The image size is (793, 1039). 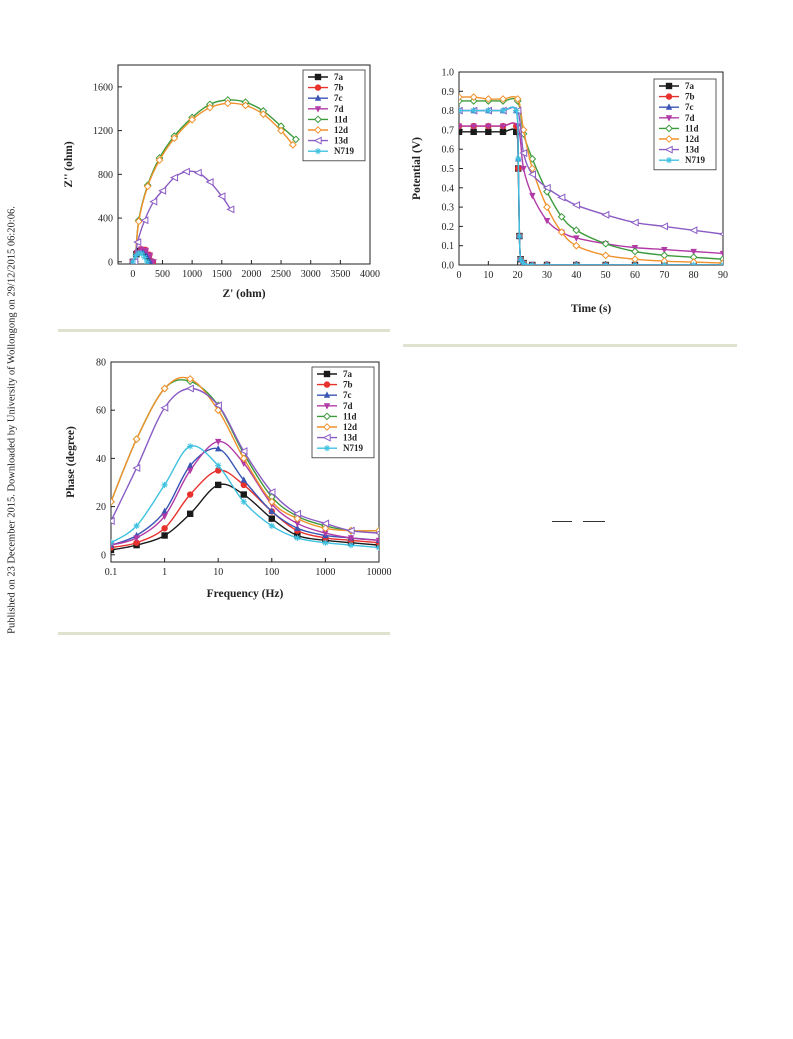 I want to click on x-axis-label: Z' (ohm), so click(x=243, y=294).